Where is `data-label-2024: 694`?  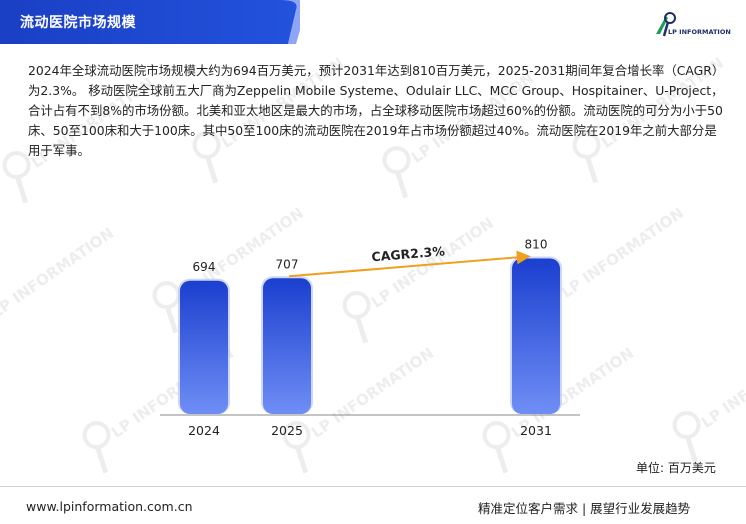 data-label-2024: 694 is located at coordinates (204, 267).